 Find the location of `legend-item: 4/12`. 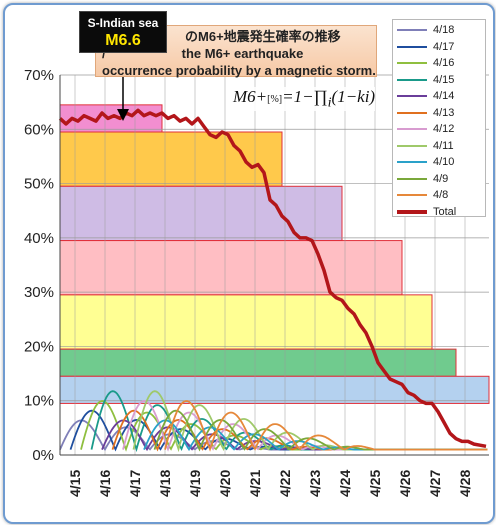

legend-item: 4/12 is located at coordinates (439, 129).